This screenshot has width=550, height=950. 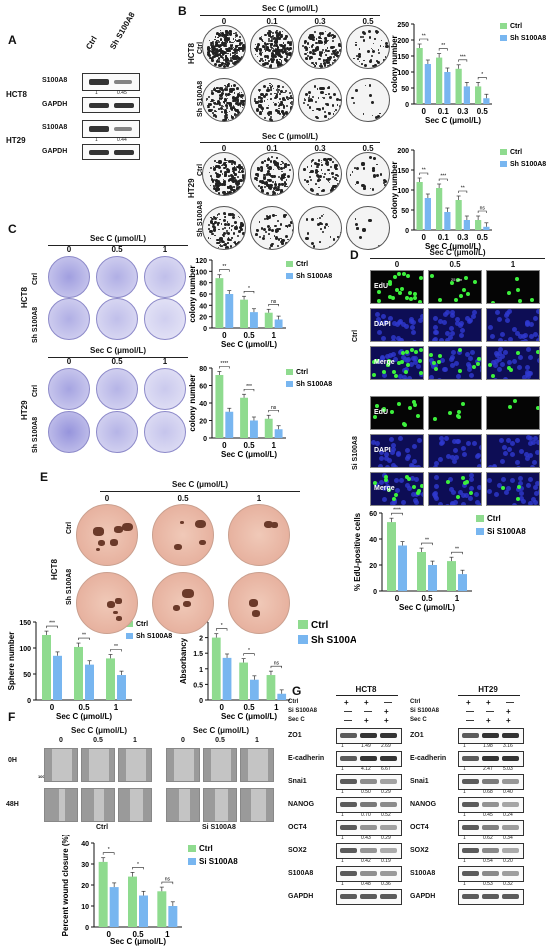 I want to click on bar, so click(x=432, y=578).